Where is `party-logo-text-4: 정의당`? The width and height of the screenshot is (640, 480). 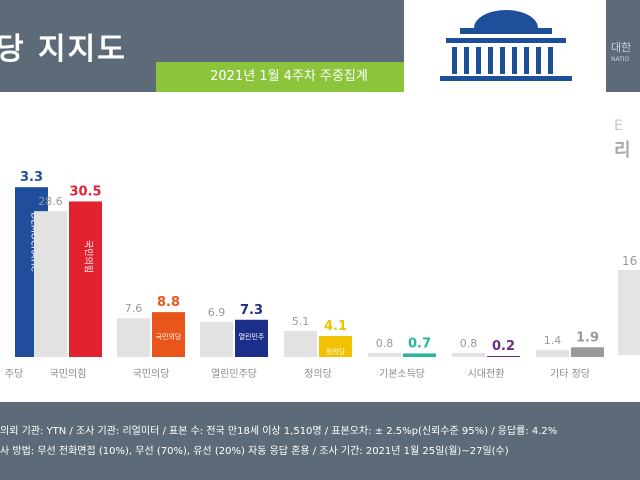
party-logo-text-4: 정의당 is located at coordinates (336, 351).